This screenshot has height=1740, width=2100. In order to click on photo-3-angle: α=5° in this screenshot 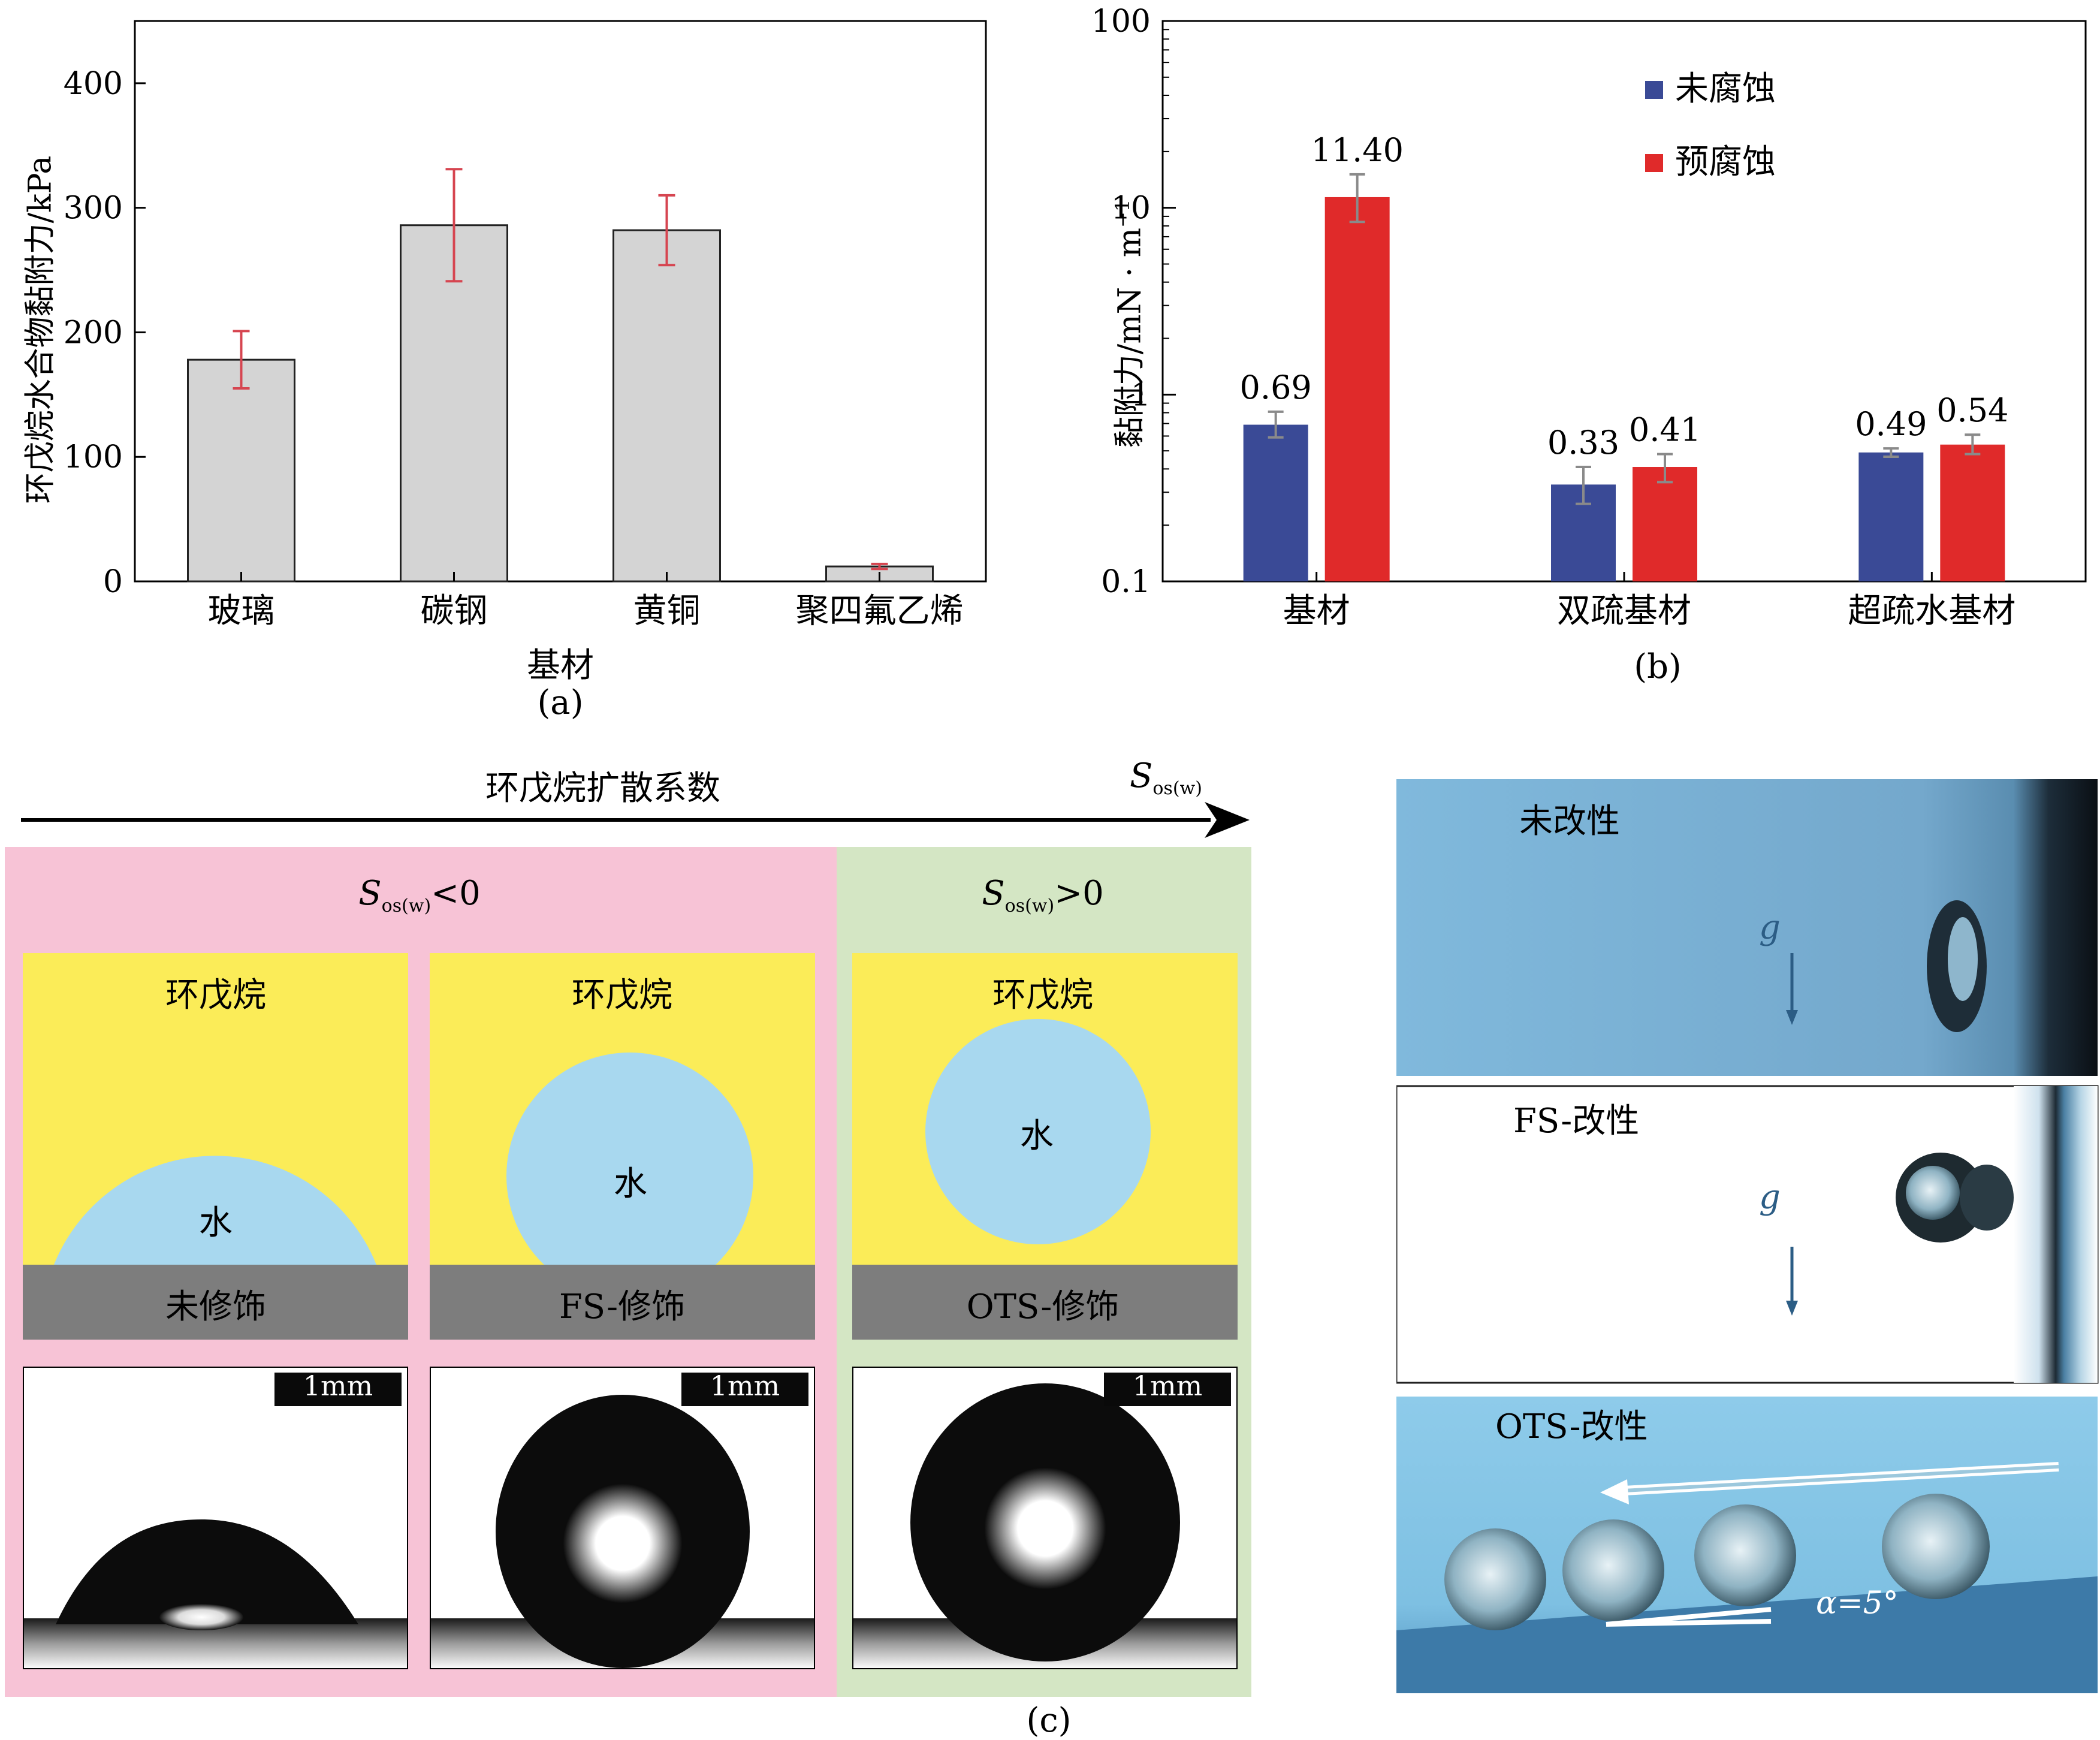, I will do `click(1857, 1603)`.